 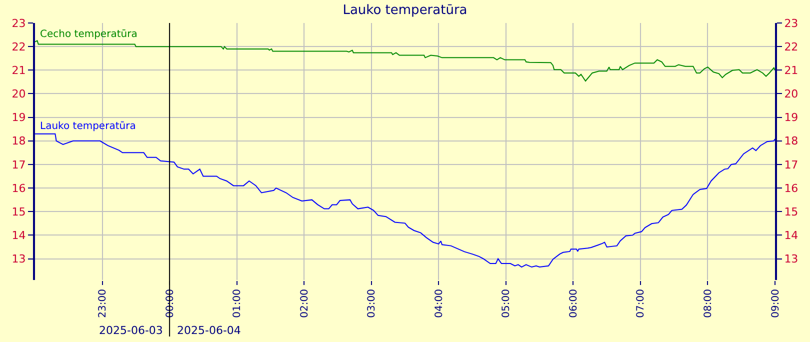 What do you see at coordinates (791, 188) in the screenshot?
I see `y2-tick-label: 16` at bounding box center [791, 188].